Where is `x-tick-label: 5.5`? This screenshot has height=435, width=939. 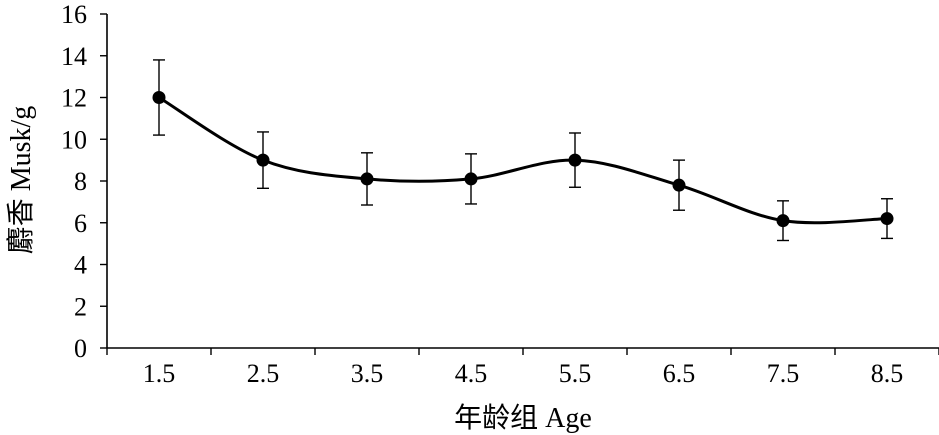 x-tick-label: 5.5 is located at coordinates (575, 373).